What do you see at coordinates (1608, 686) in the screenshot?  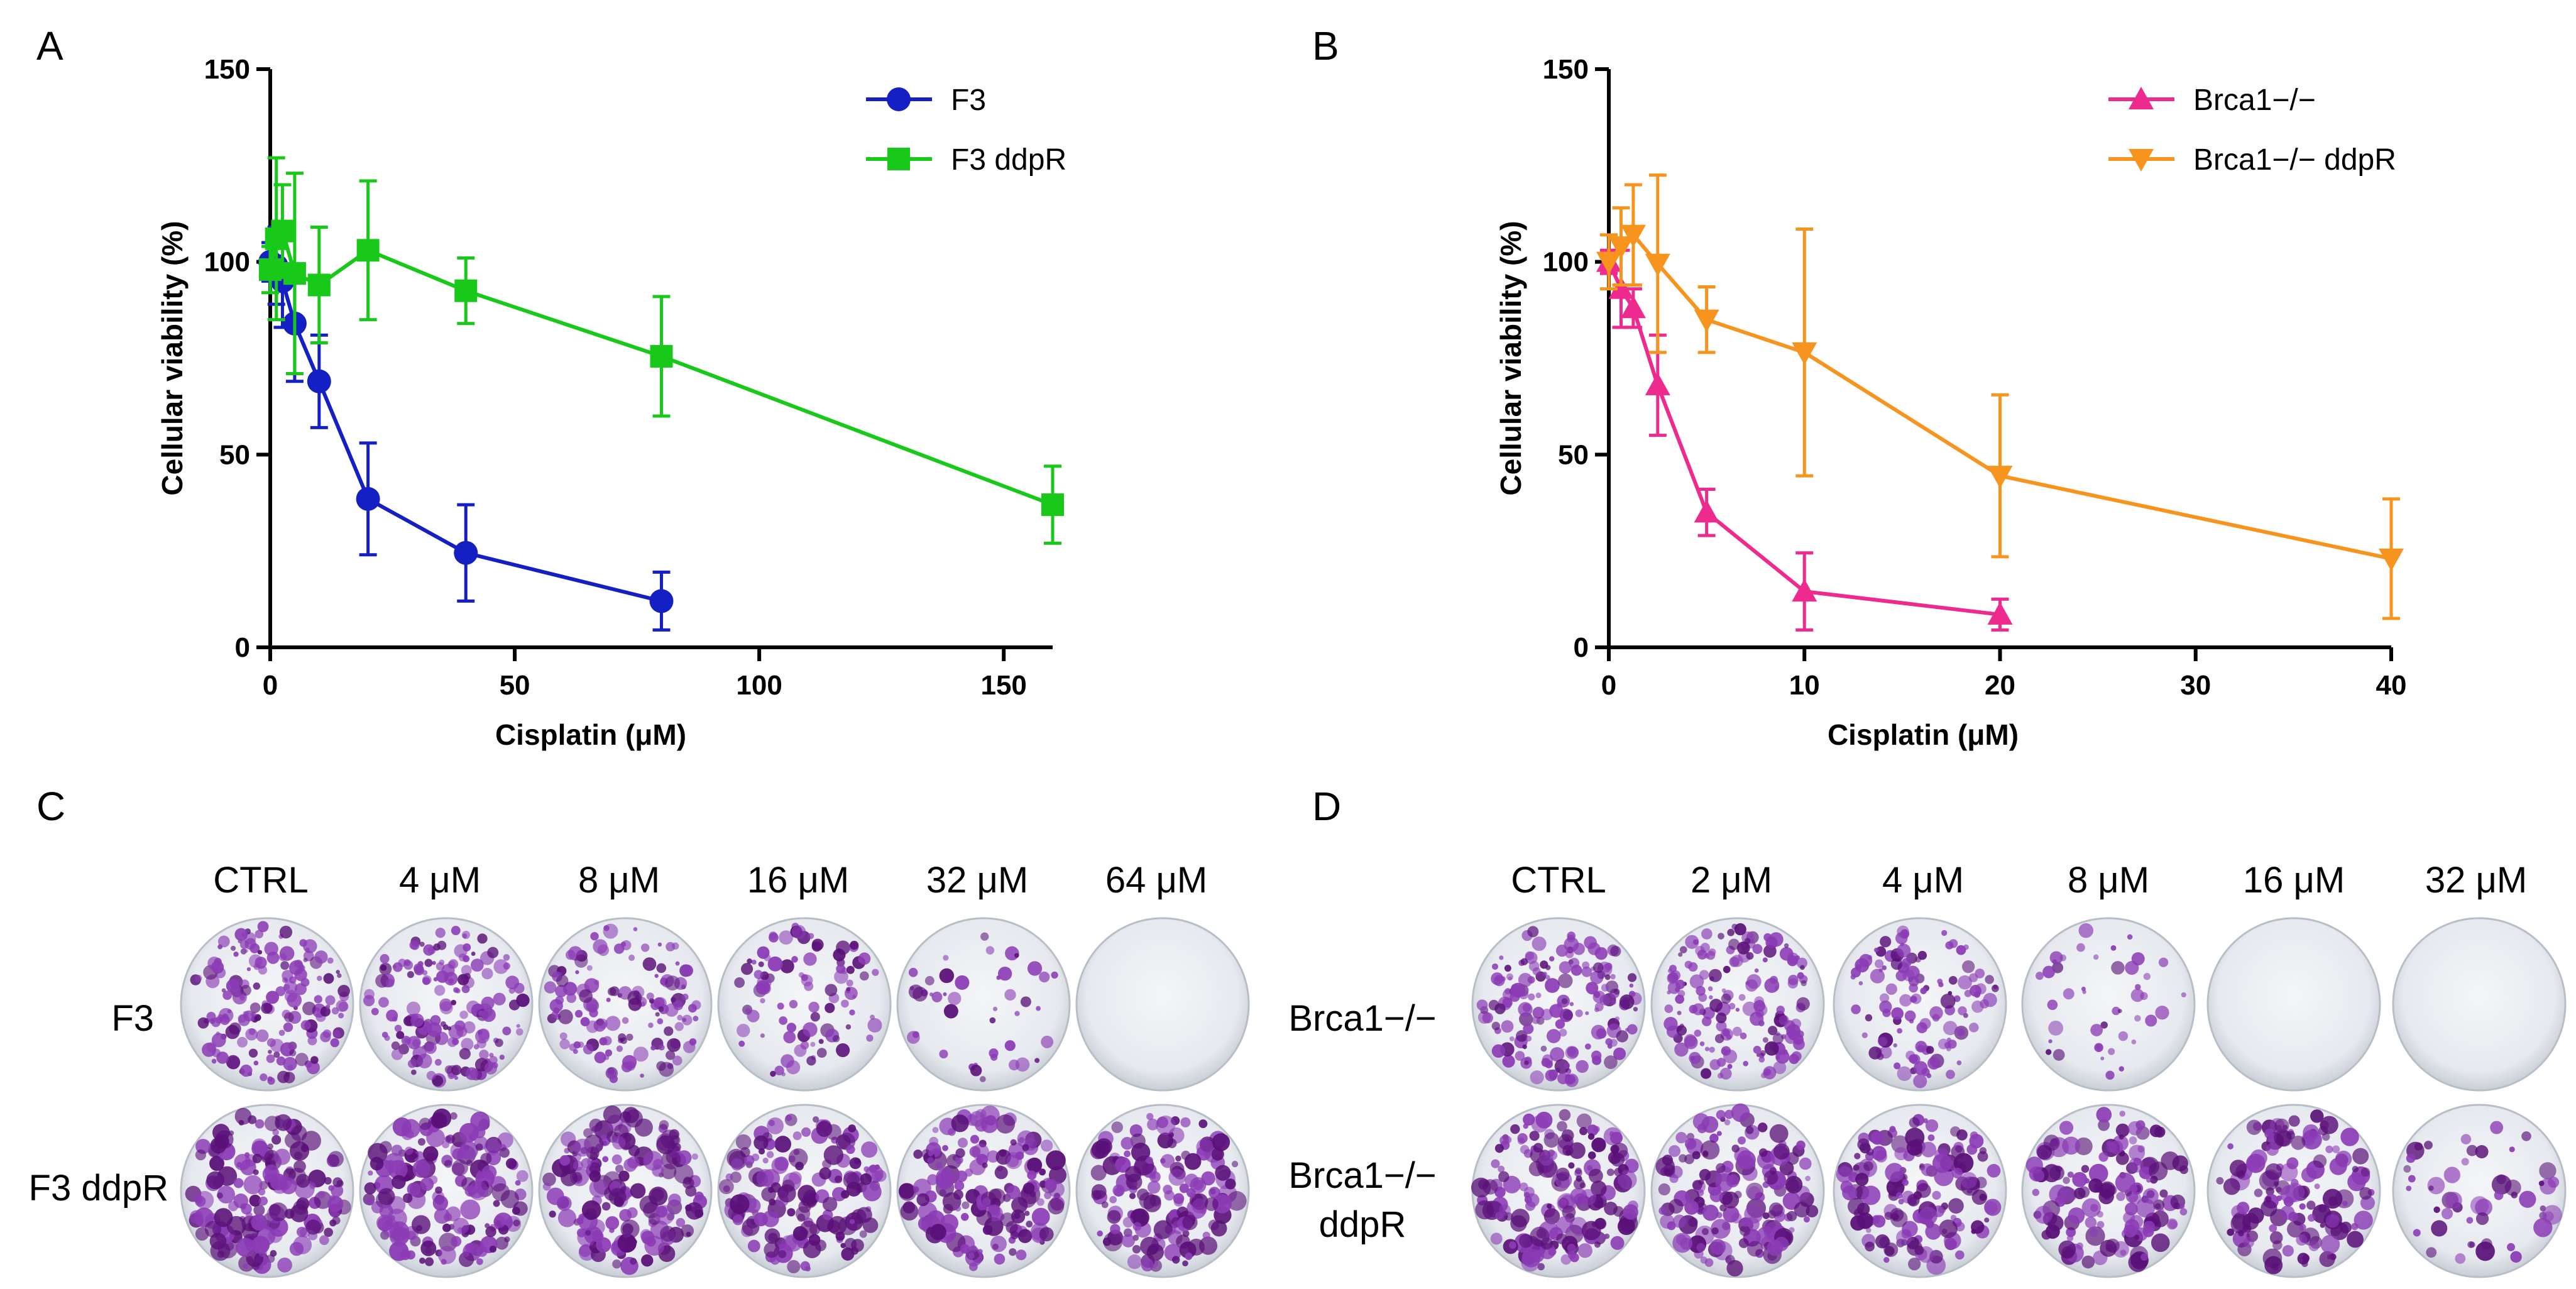 I see `x-tick-label: 0` at bounding box center [1608, 686].